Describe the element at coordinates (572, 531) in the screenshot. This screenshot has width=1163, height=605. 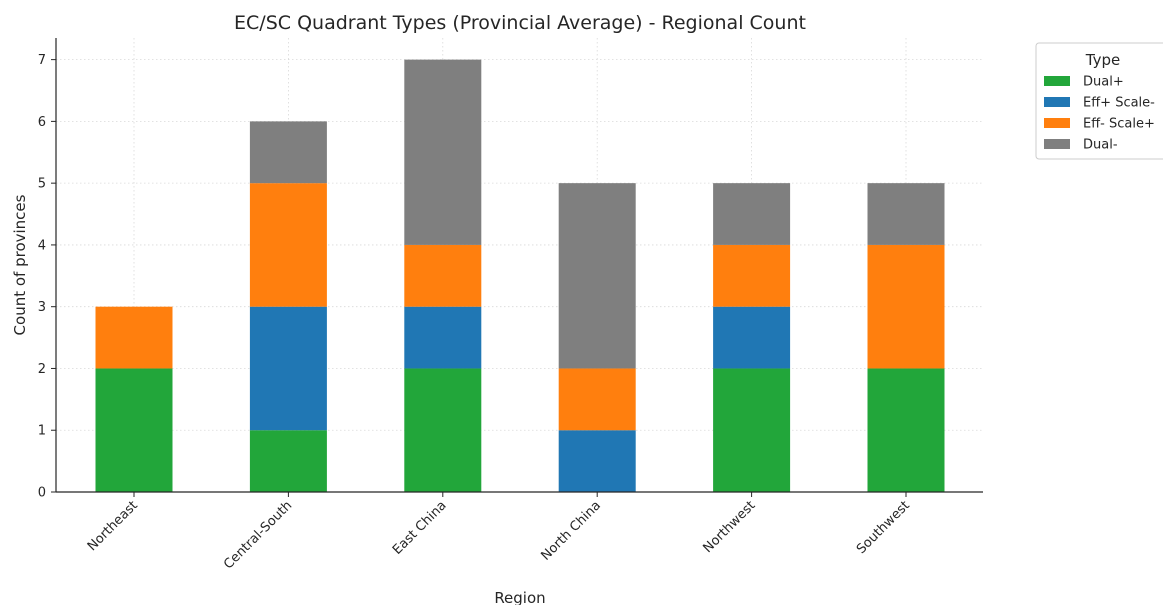
I see `x-tick-label: North China` at that location.